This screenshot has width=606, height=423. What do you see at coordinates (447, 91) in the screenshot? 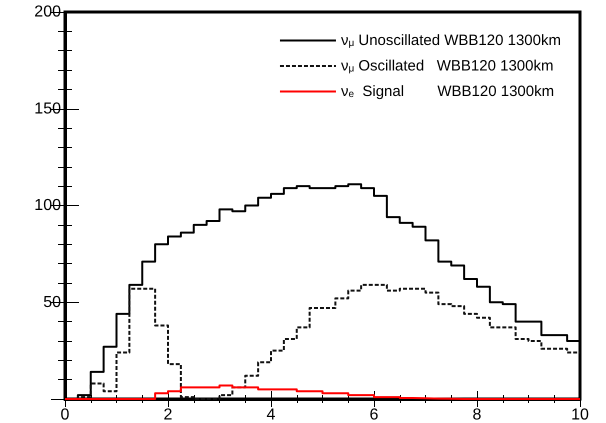
I see `legend-label: νe Signal WBB120 1300km` at bounding box center [447, 91].